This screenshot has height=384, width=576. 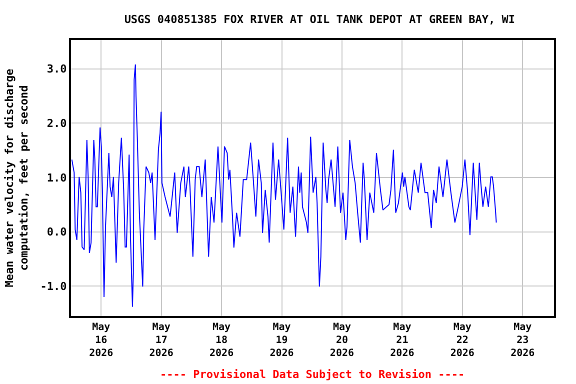 I want to click on chart-title: USGS 040851385 FOX RIVER AT OIL TANK DEPOT AT GREEN BAY, WI, so click(x=320, y=19).